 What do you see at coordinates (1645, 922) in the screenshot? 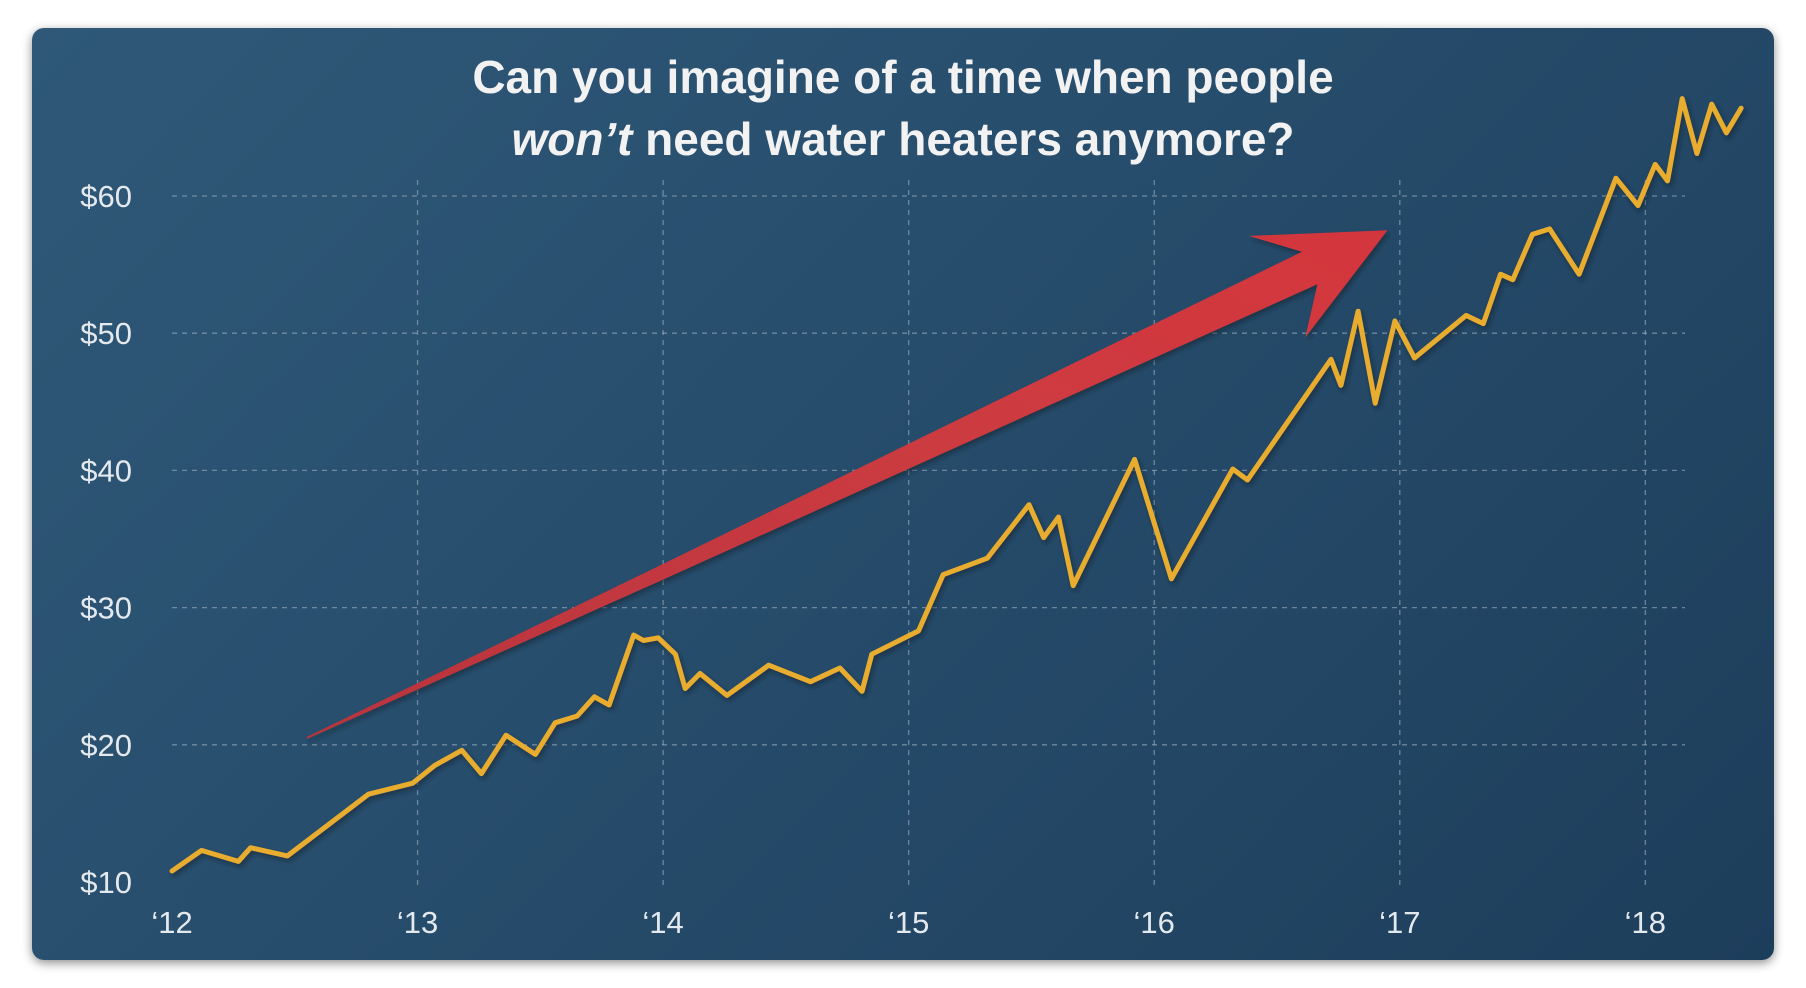
I see `x-tick-label: ‘18` at bounding box center [1645, 922].